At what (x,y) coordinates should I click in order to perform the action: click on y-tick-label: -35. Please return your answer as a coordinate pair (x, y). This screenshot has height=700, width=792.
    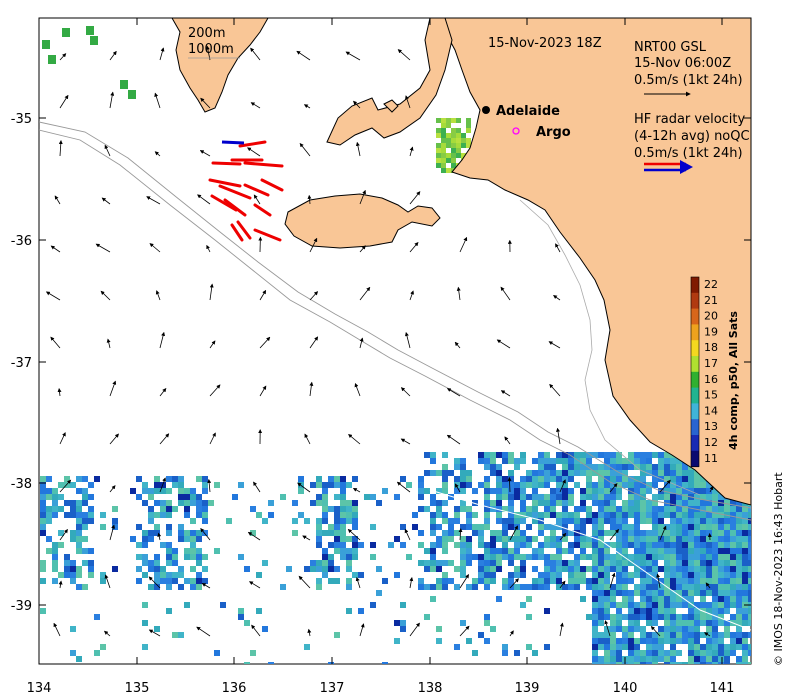
    Looking at the image, I should click on (21, 119).